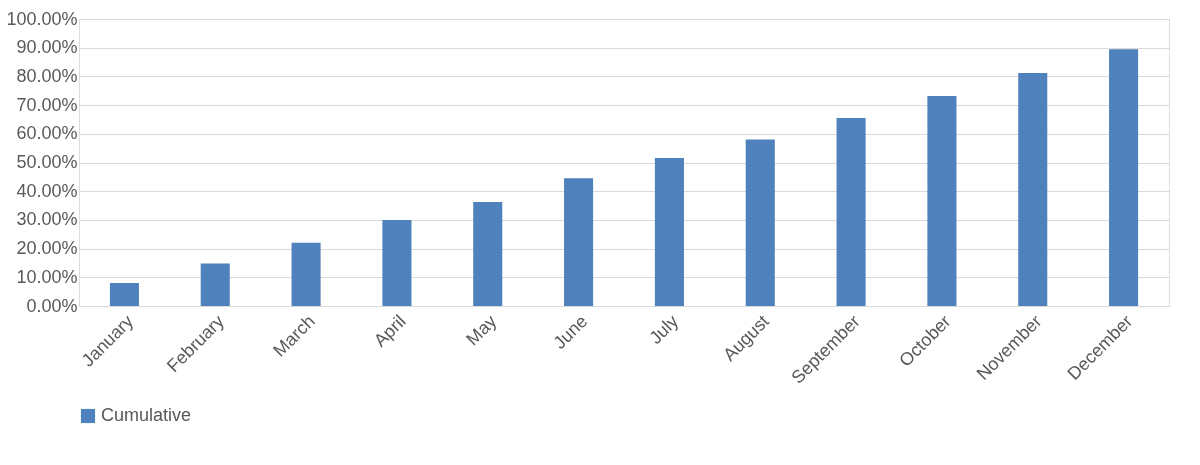  I want to click on y-tick-label: 90.00%, so click(47, 47).